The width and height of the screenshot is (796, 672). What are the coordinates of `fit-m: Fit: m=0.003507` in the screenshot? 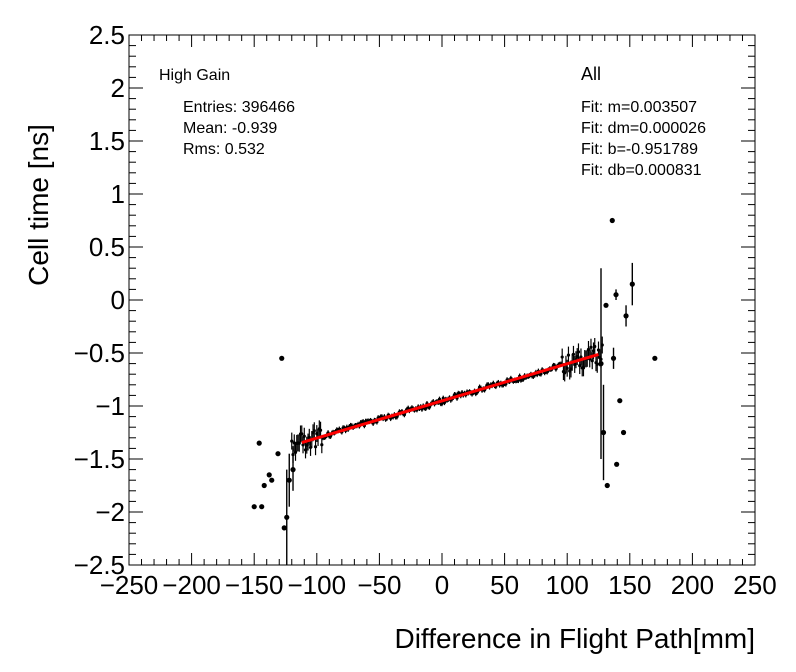 It's located at (639, 107).